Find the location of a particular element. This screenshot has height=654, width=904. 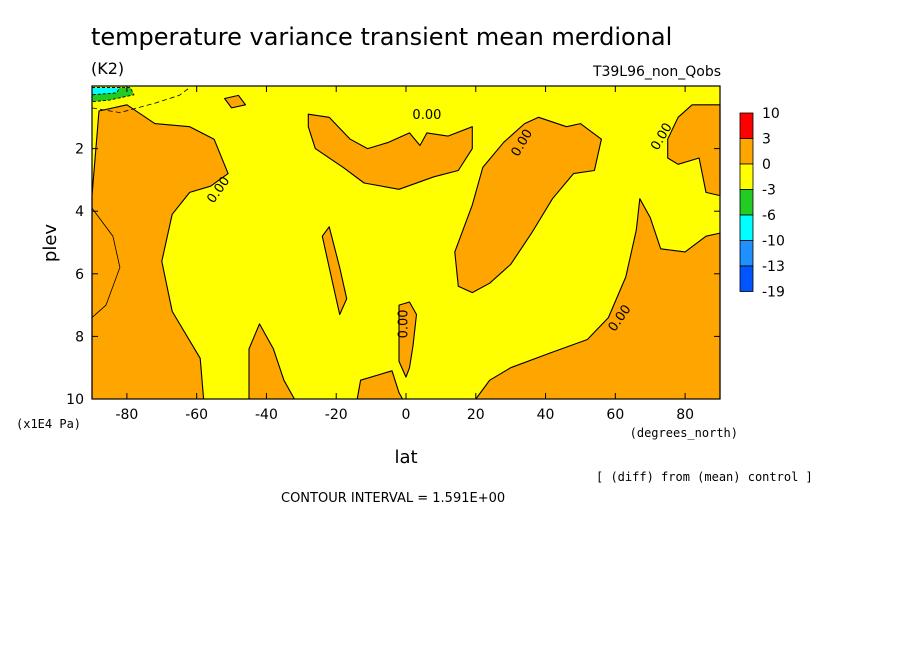

x-axis-label: lat is located at coordinates (405, 457).